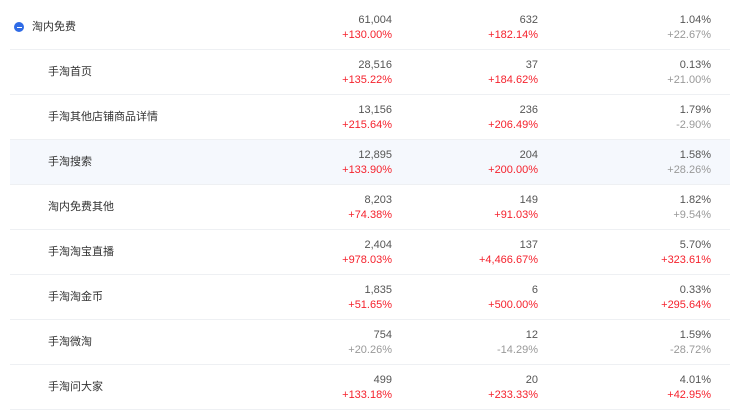  I want to click on metric-change: +21.00%, so click(689, 80).